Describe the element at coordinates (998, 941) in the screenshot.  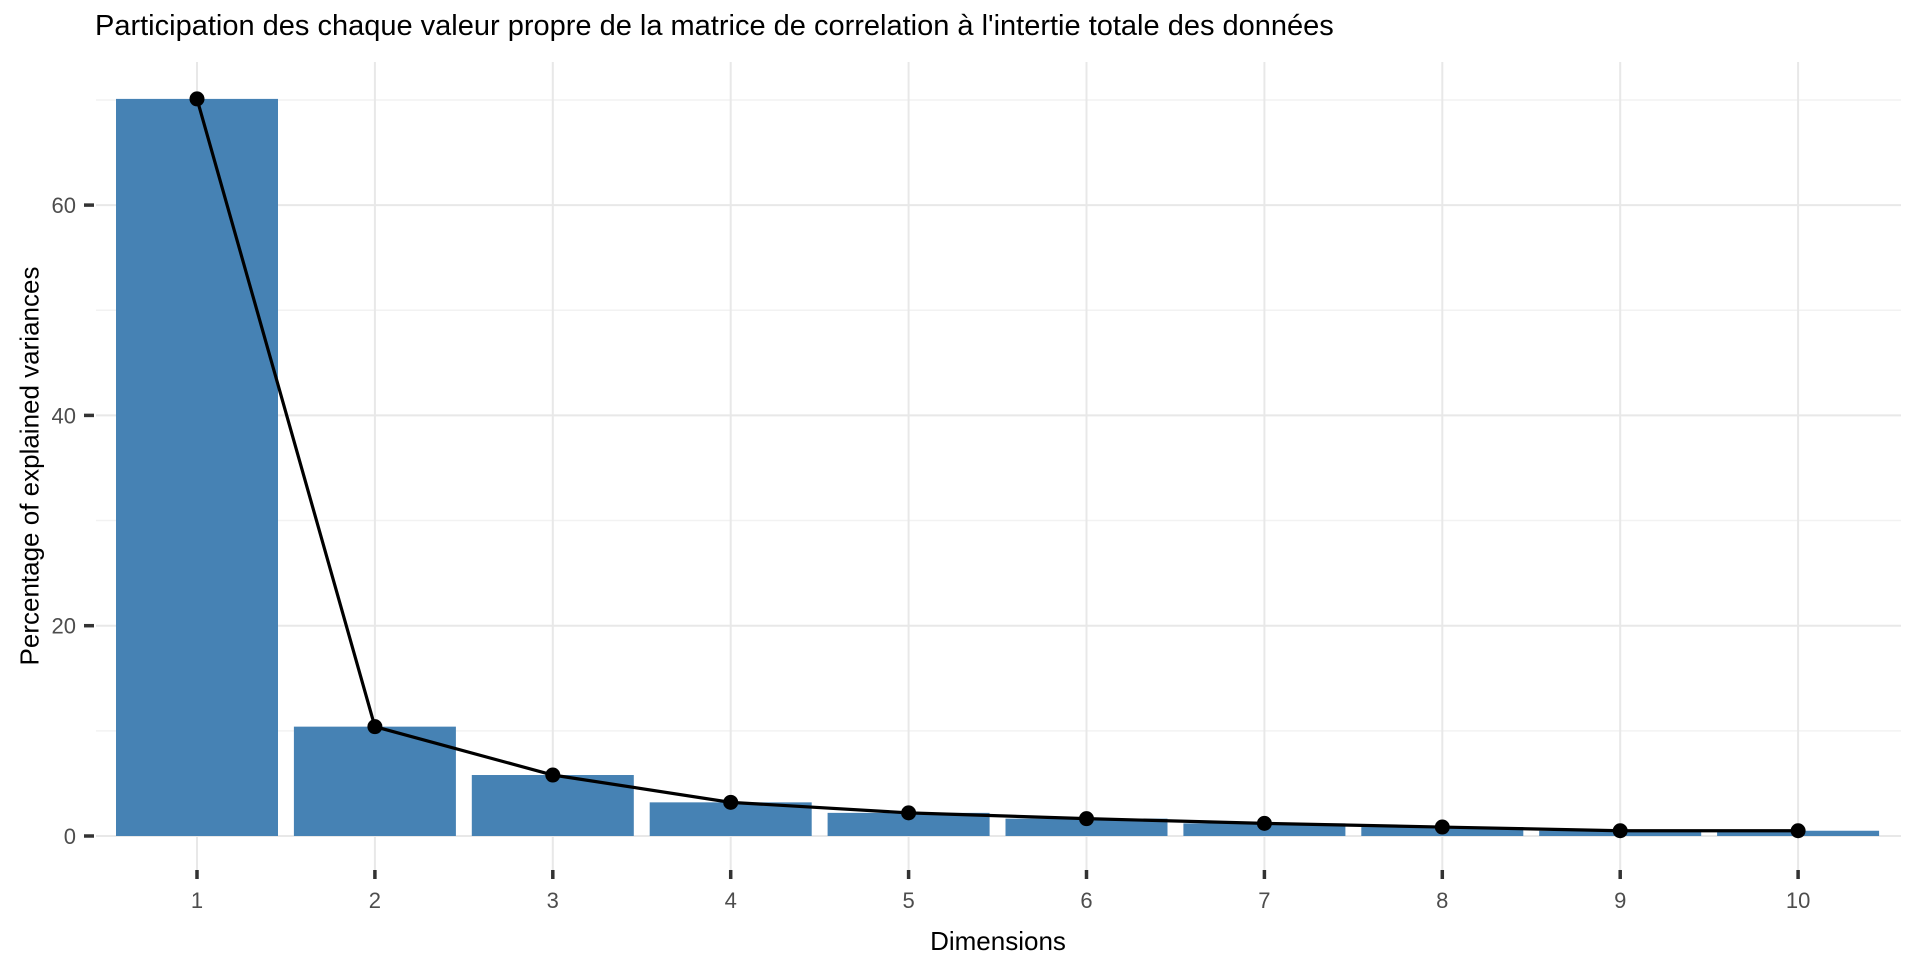
I see `x-axis-title: Dimensions` at that location.